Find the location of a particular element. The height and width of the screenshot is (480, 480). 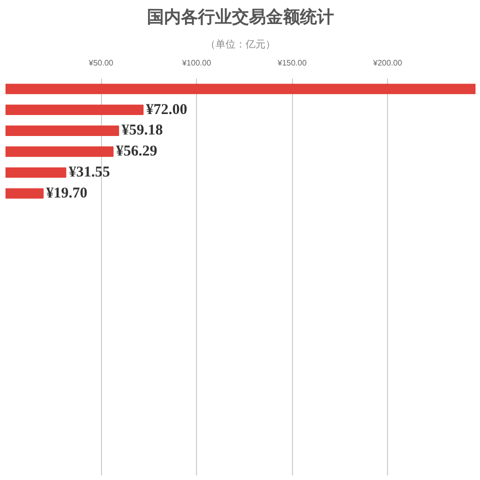

chart-subtitle: （单位：亿元） is located at coordinates (241, 44).